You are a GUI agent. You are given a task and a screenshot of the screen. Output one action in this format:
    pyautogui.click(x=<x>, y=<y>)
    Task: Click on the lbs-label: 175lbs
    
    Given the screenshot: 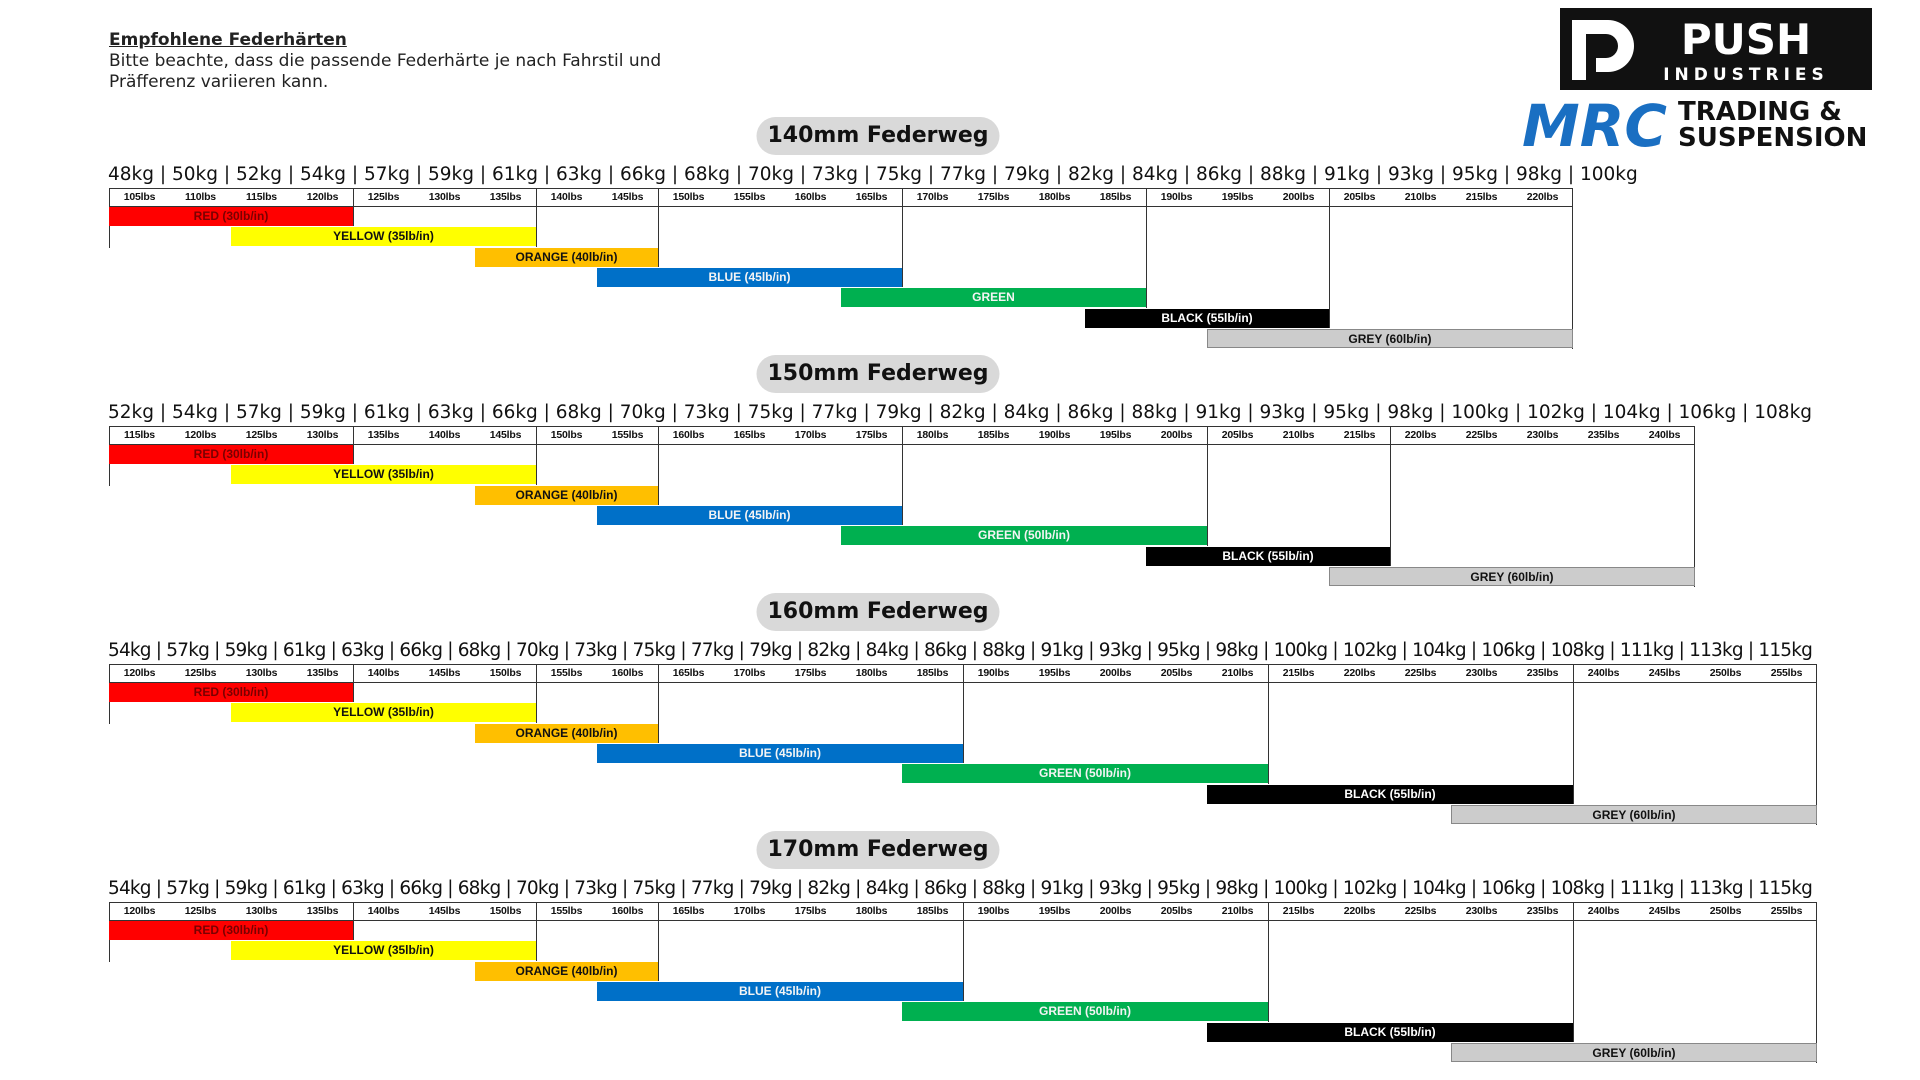 What is the action you would take?
    pyautogui.click(x=810, y=673)
    